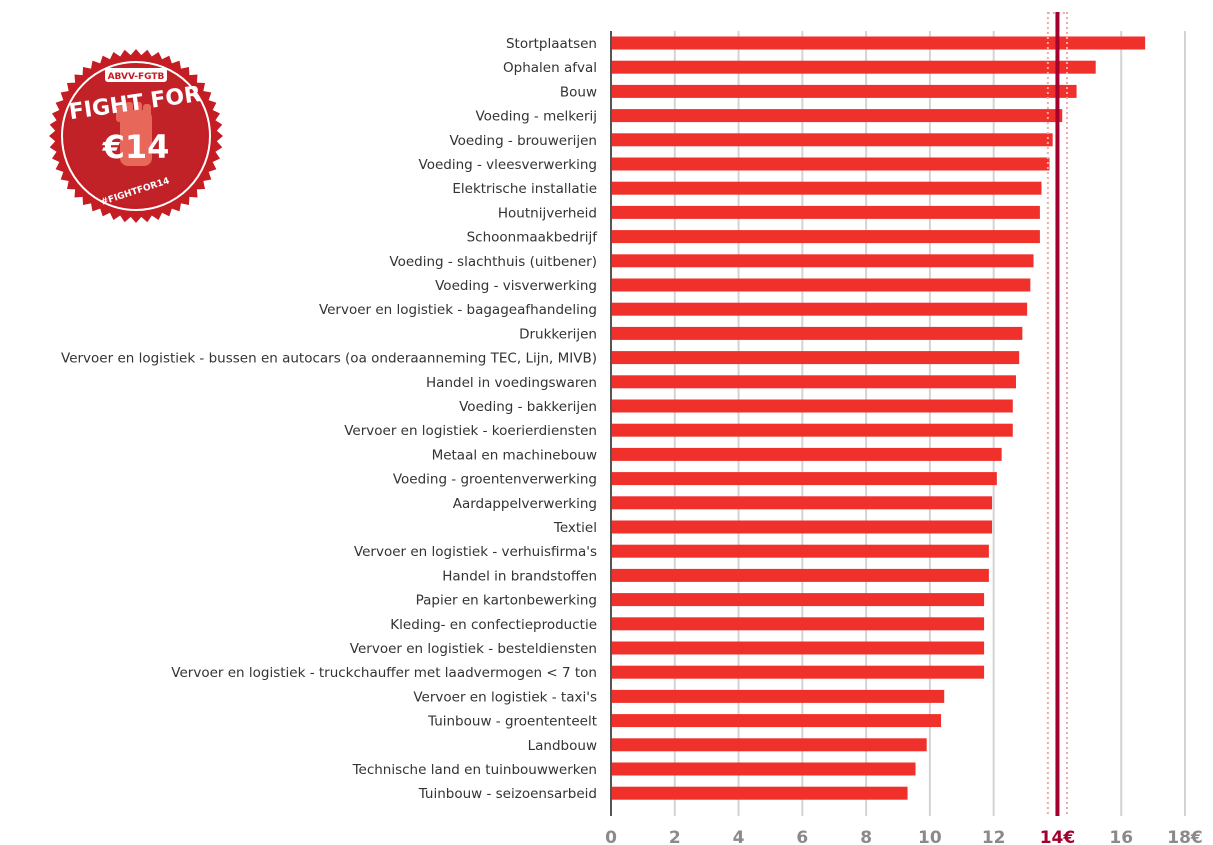 Image resolution: width=1213 pixels, height=845 pixels. What do you see at coordinates (507, 794) in the screenshot?
I see `category-label: Tuinbouw - seizoensarbeid` at bounding box center [507, 794].